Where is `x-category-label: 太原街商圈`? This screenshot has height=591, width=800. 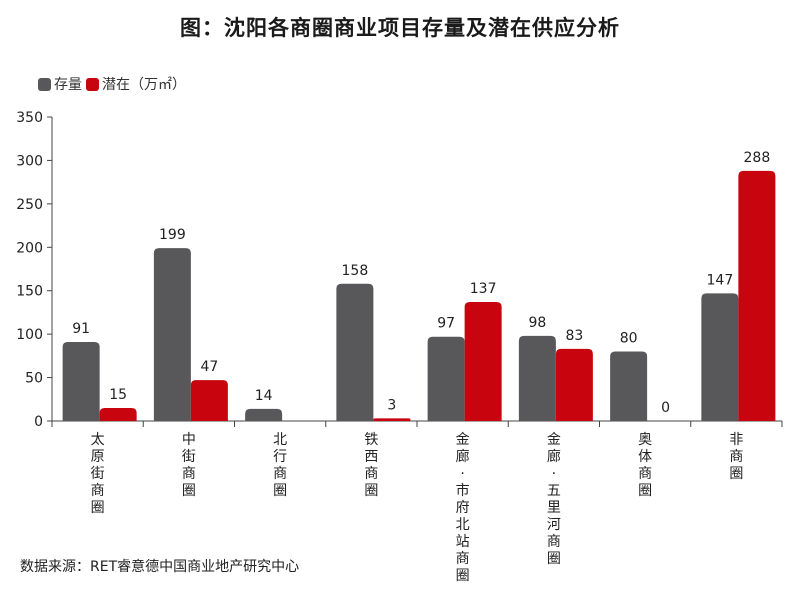 x-category-label: 太原街商圈 is located at coordinates (97, 474).